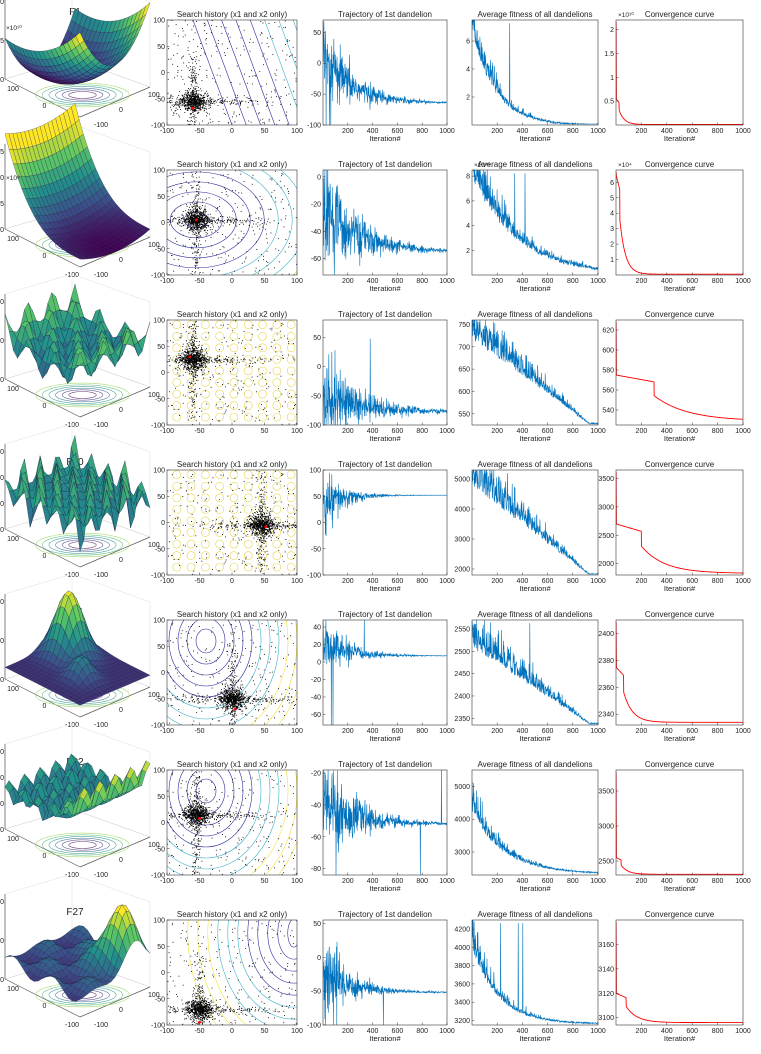 This screenshot has height=1054, width=761. Describe the element at coordinates (612, 245) in the screenshot. I see `y-tick-label: 2` at that location.